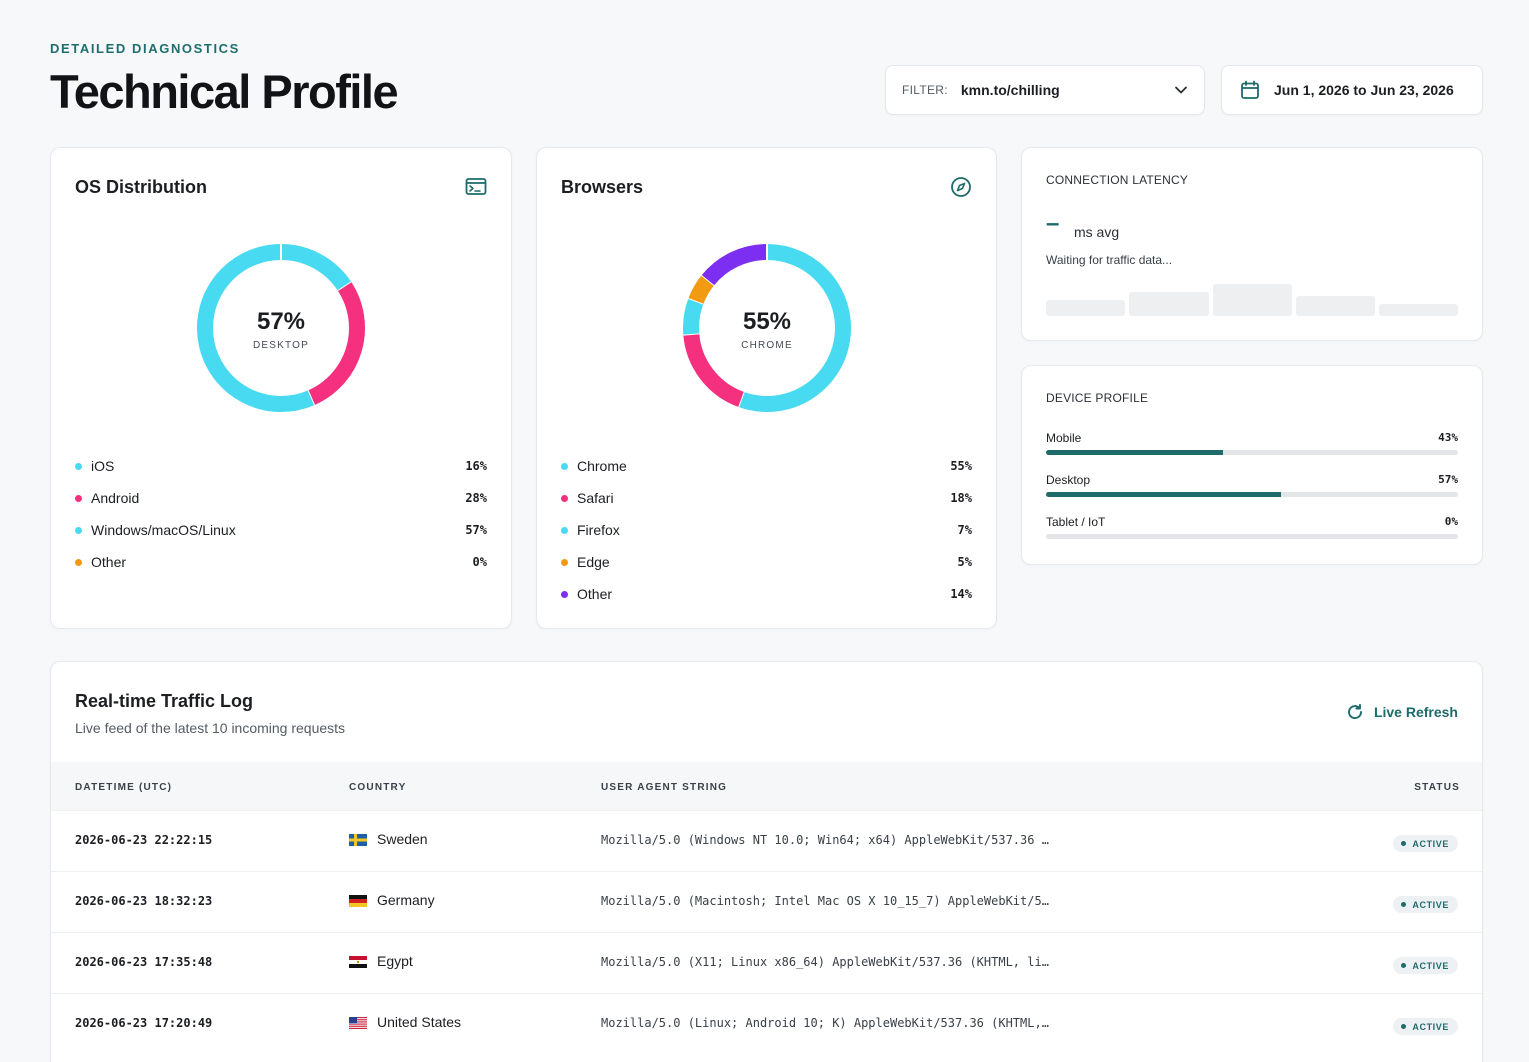 The height and width of the screenshot is (1062, 1529). I want to click on row-datetime: 2026-06-23 17:35:48, so click(144, 962).